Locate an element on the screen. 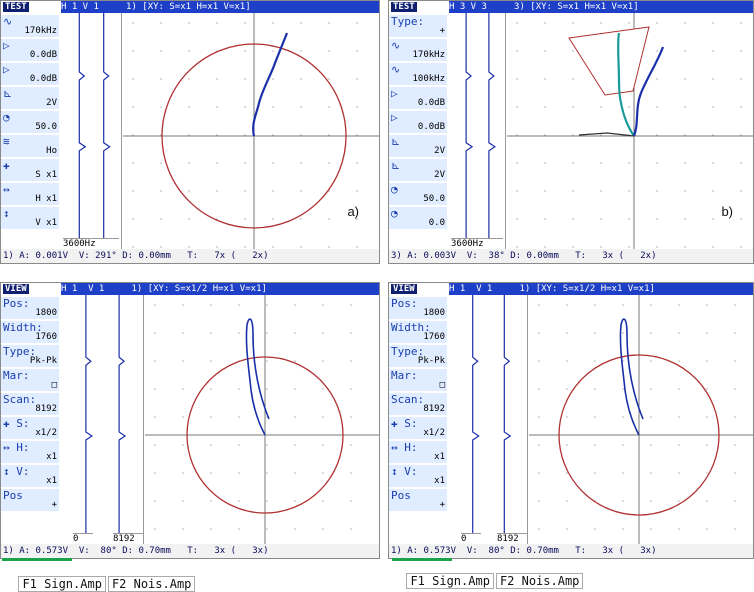  gain-icon: ▷ is located at coordinates (394, 117).